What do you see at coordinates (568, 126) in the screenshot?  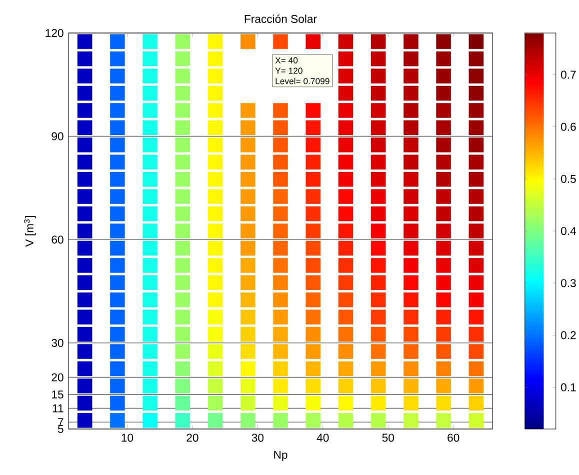 I see `color-bar-label: 0.6` at bounding box center [568, 126].